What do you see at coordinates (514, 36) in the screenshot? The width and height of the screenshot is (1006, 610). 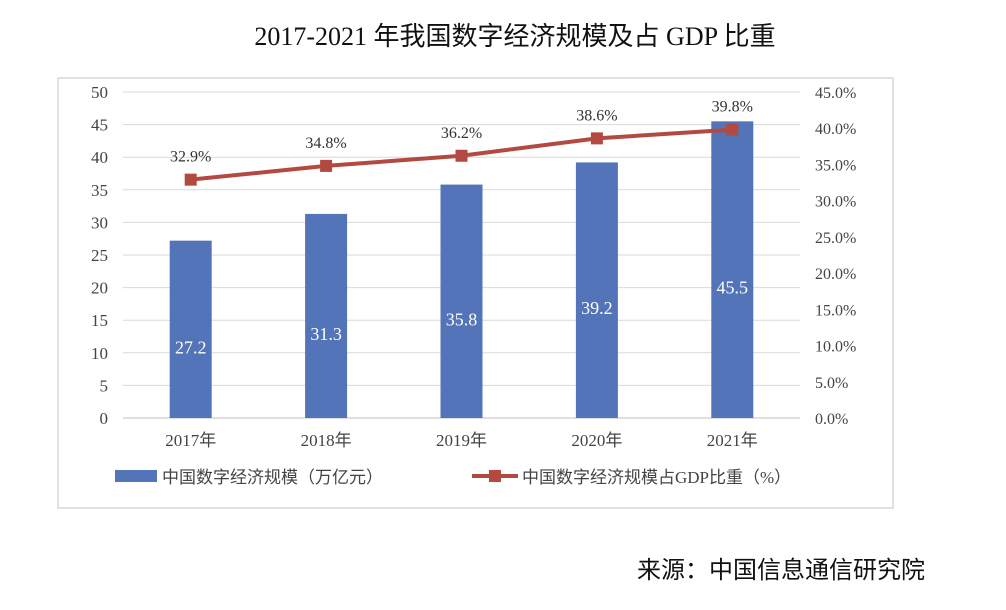 I see `chart-title: 2017-2021 年我国数字经济规模及占 GDP 比重` at bounding box center [514, 36].